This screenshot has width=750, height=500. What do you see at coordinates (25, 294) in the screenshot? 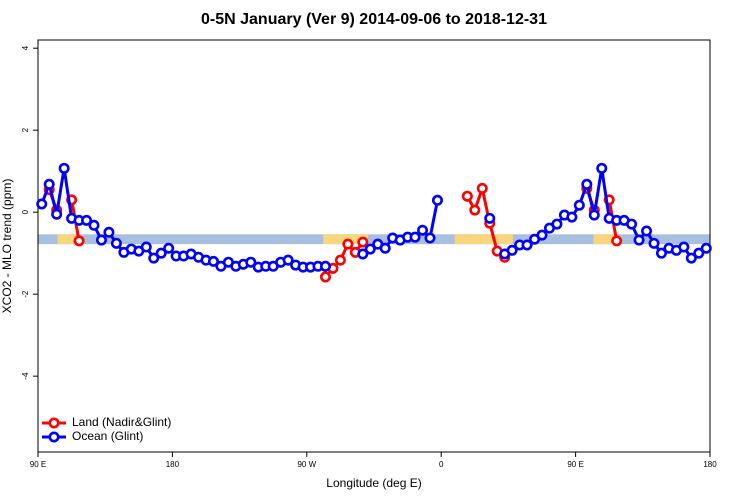
I see `y-tick-label: -2` at bounding box center [25, 294].